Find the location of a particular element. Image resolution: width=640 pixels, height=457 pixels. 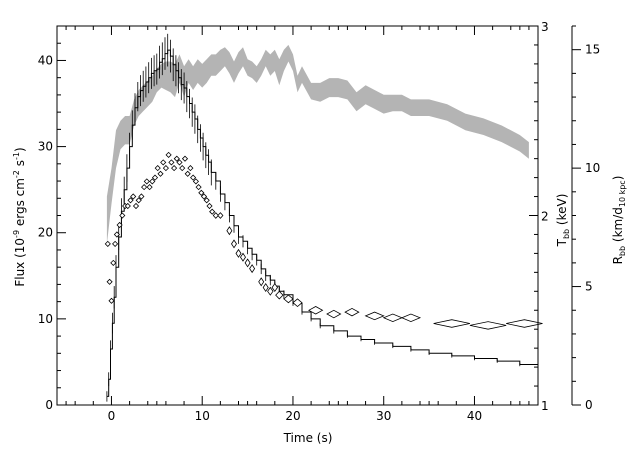

y3-tick-label: 15 is located at coordinates (592, 50).